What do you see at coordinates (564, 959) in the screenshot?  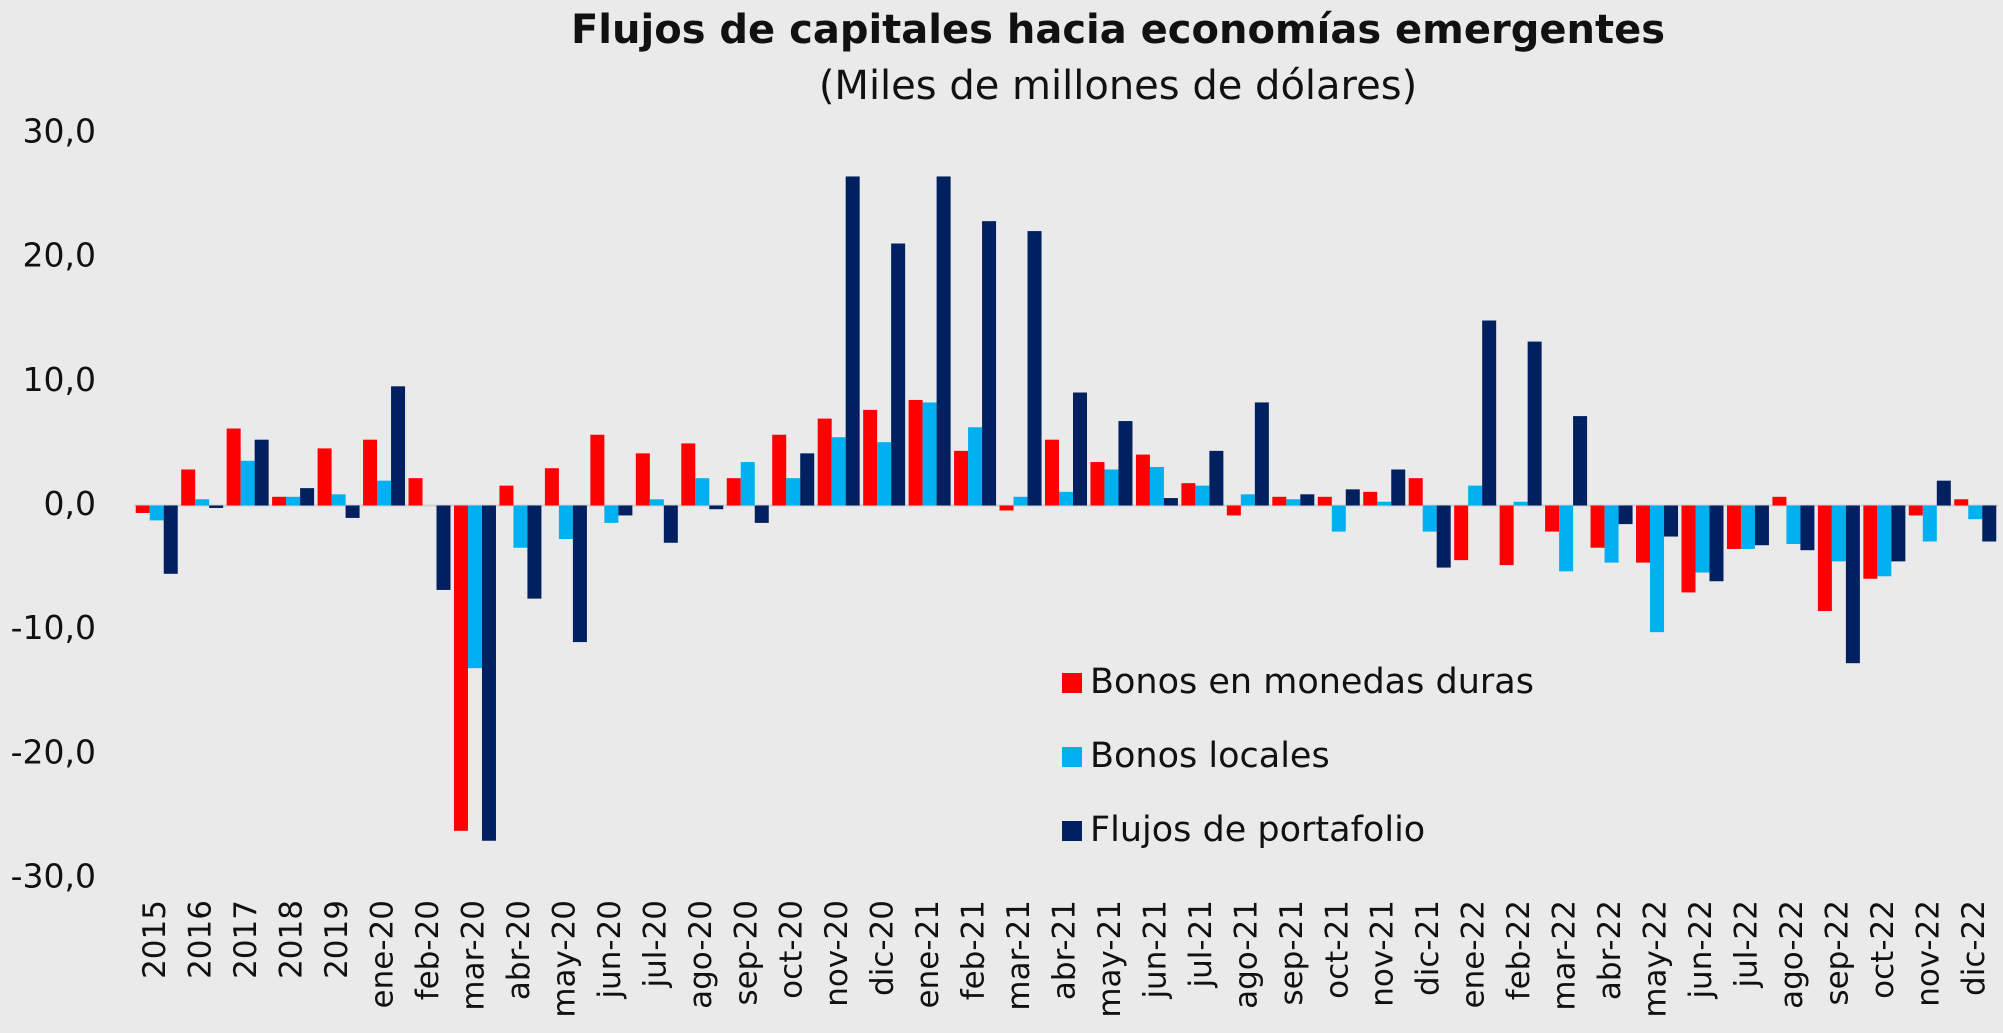 I see `x-tick-label: may-20` at bounding box center [564, 959].